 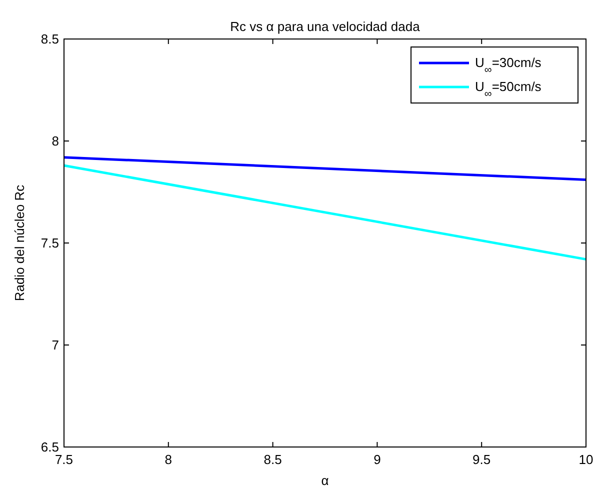 I want to click on x-tick-label: 8, so click(x=168, y=459).